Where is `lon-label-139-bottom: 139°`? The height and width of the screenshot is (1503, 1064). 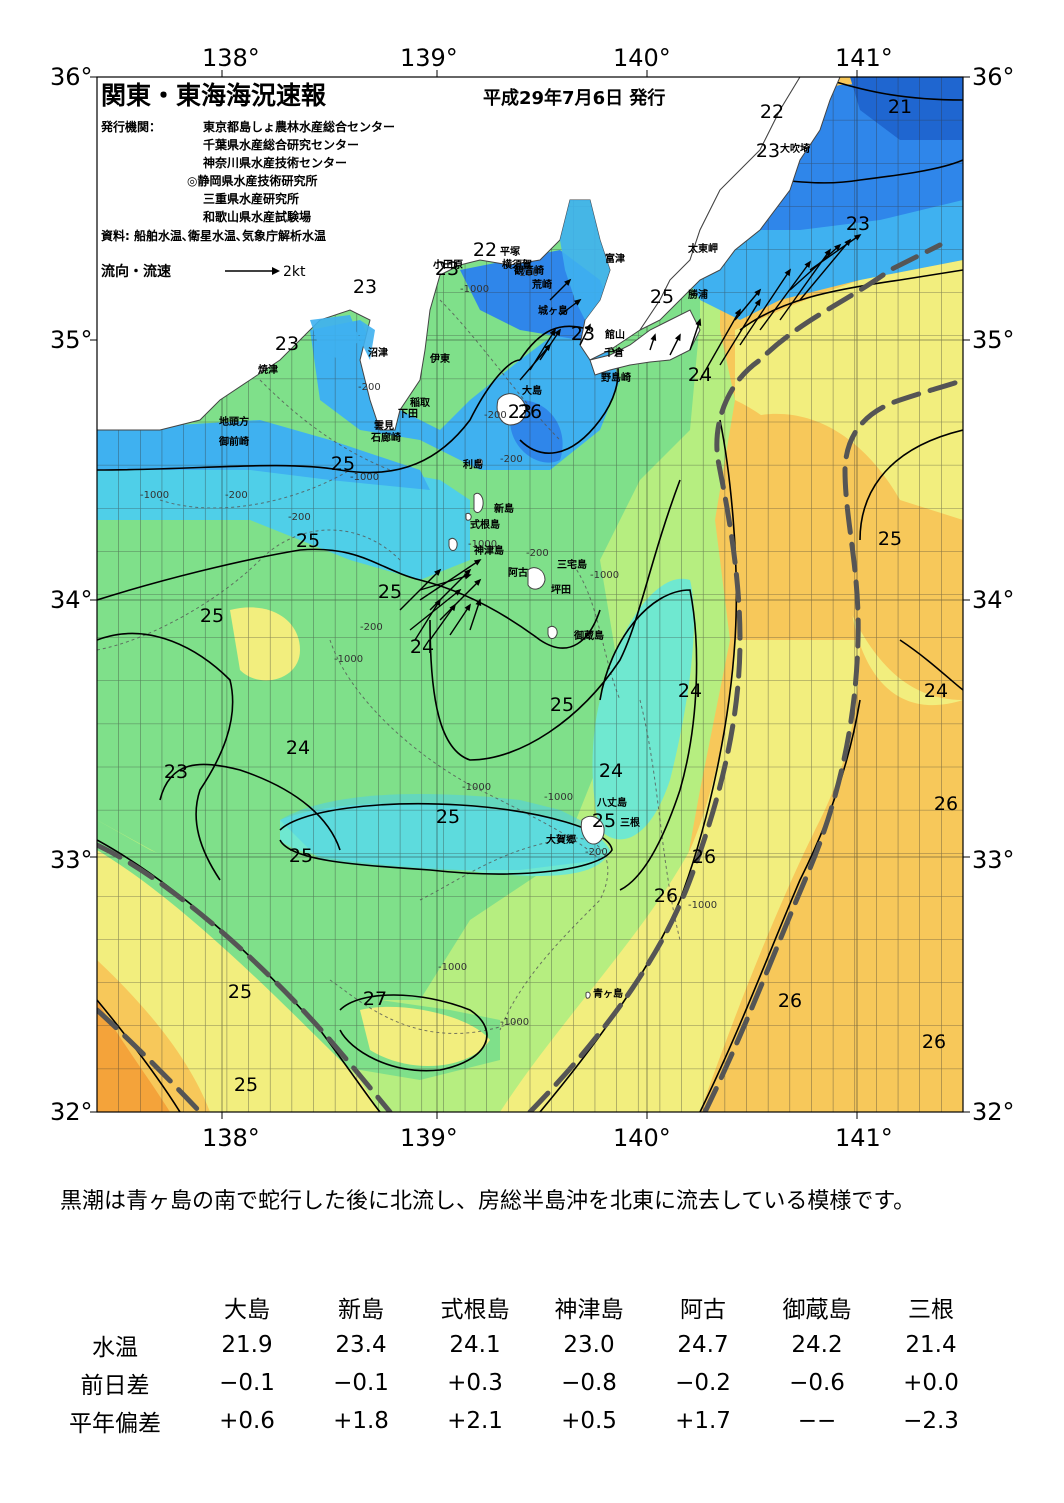 lon-label-139-bottom: 139° is located at coordinates (429, 1138).